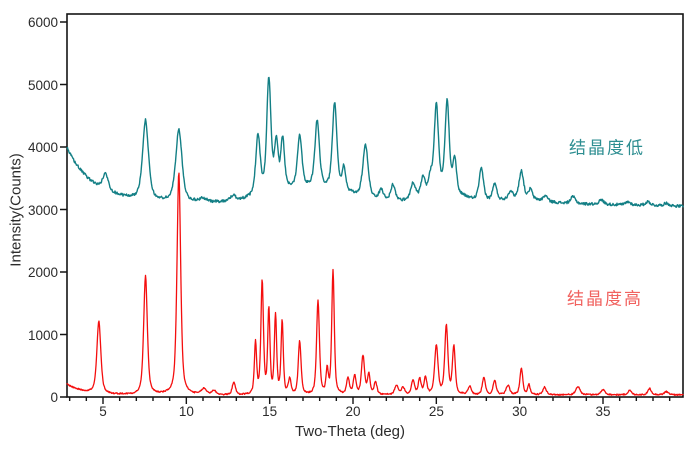 The image size is (700, 452). What do you see at coordinates (42, 210) in the screenshot?
I see `y-tick-label: 3000` at bounding box center [42, 210].